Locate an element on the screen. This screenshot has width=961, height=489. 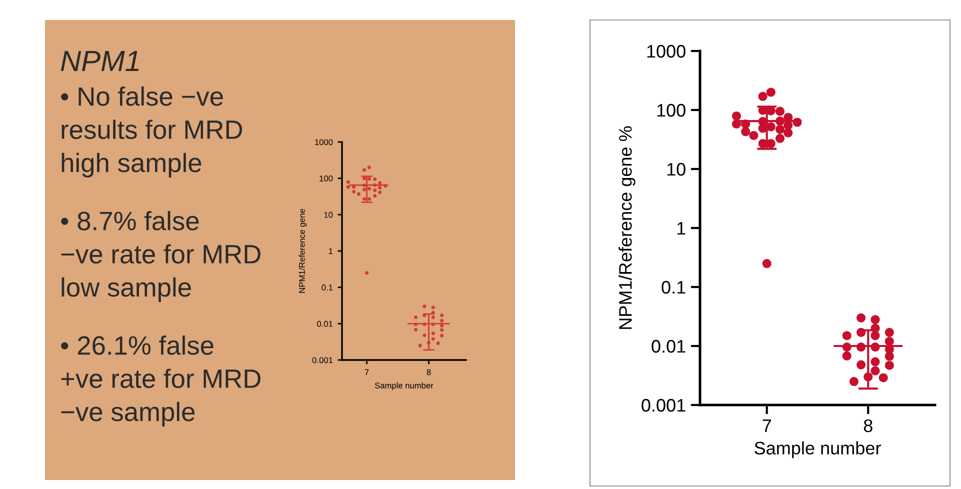
text: NPM1 is located at coordinates (99, 61).